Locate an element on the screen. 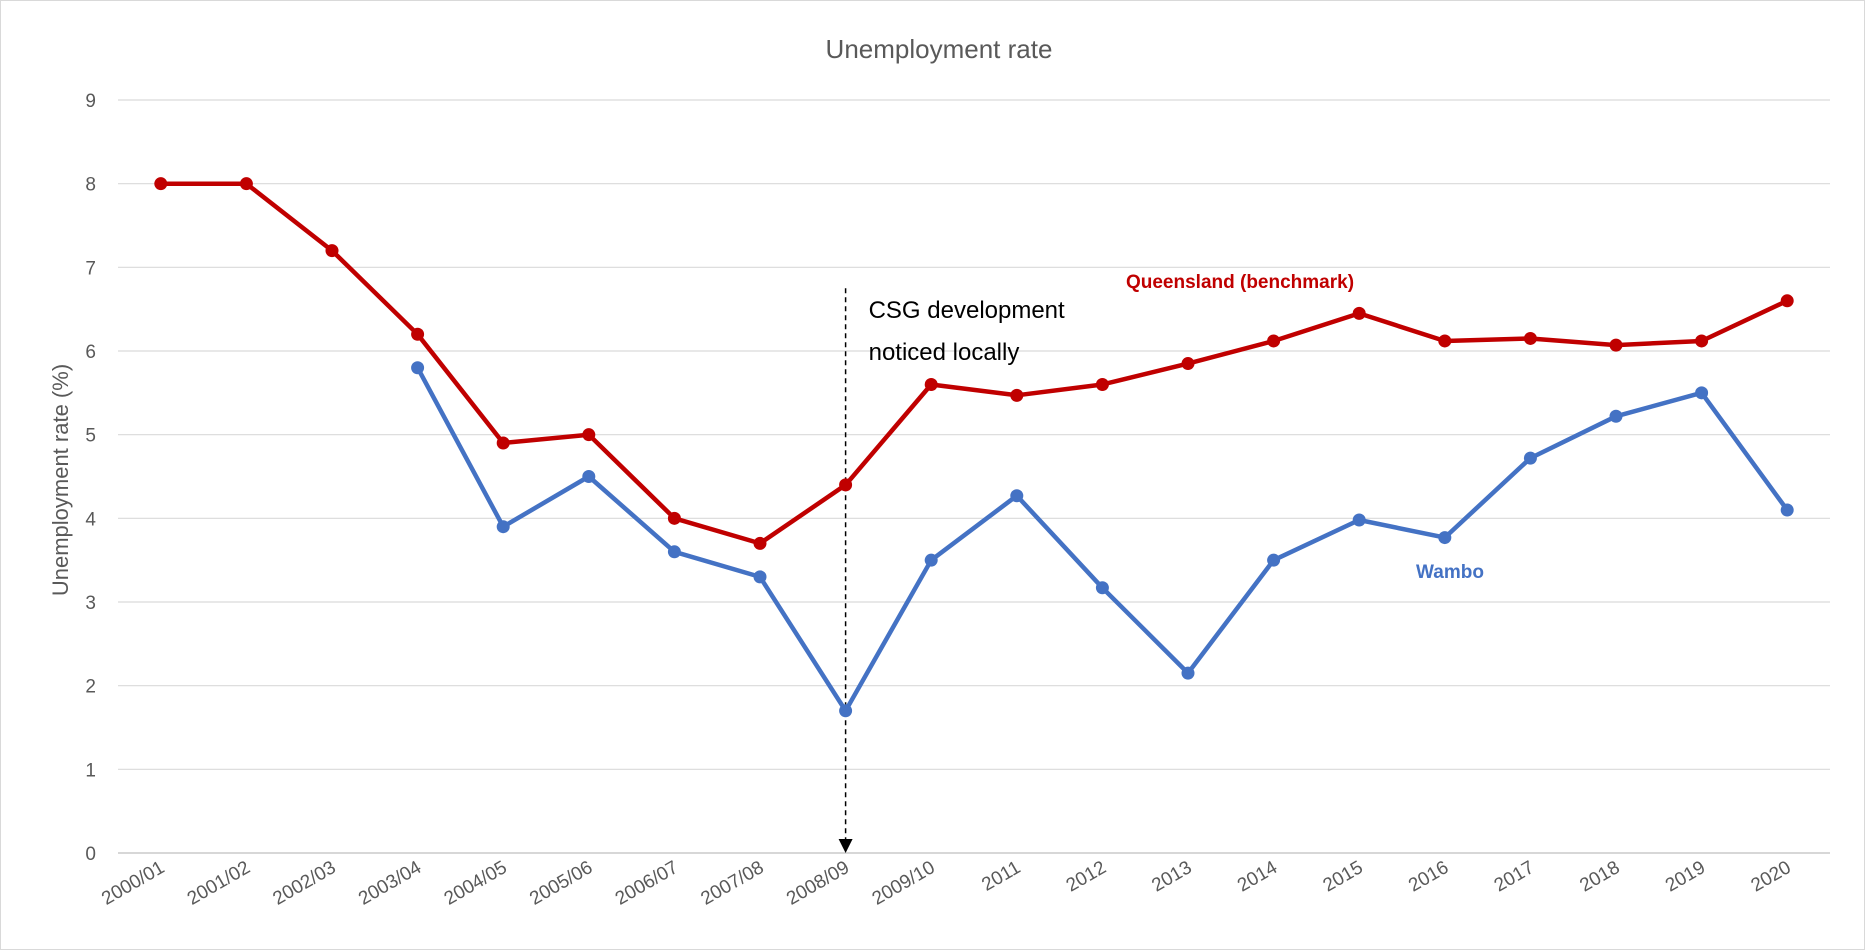 This screenshot has width=1865, height=950. point-queensland-benchmark-2020 is located at coordinates (1787, 301).